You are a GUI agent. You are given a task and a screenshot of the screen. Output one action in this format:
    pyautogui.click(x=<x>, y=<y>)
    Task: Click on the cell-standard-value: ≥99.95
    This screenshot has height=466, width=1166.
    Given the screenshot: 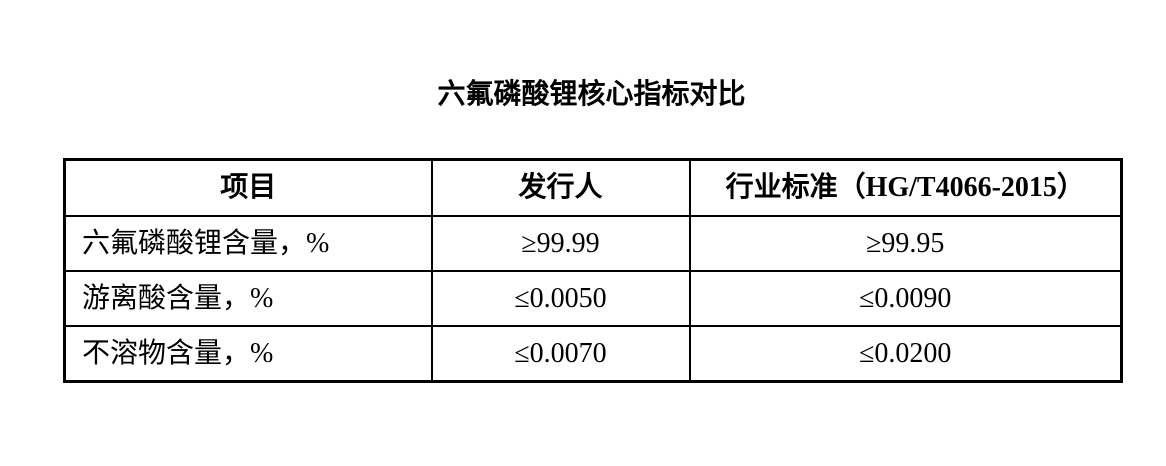 What is the action you would take?
    pyautogui.click(x=905, y=243)
    